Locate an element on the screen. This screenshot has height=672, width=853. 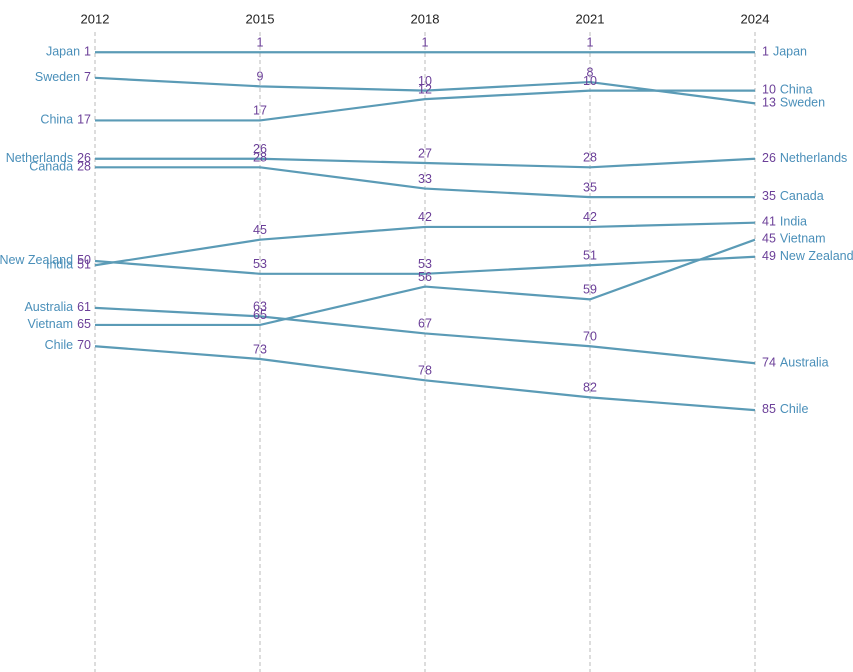
rank-label: 82 is located at coordinates (590, 388).